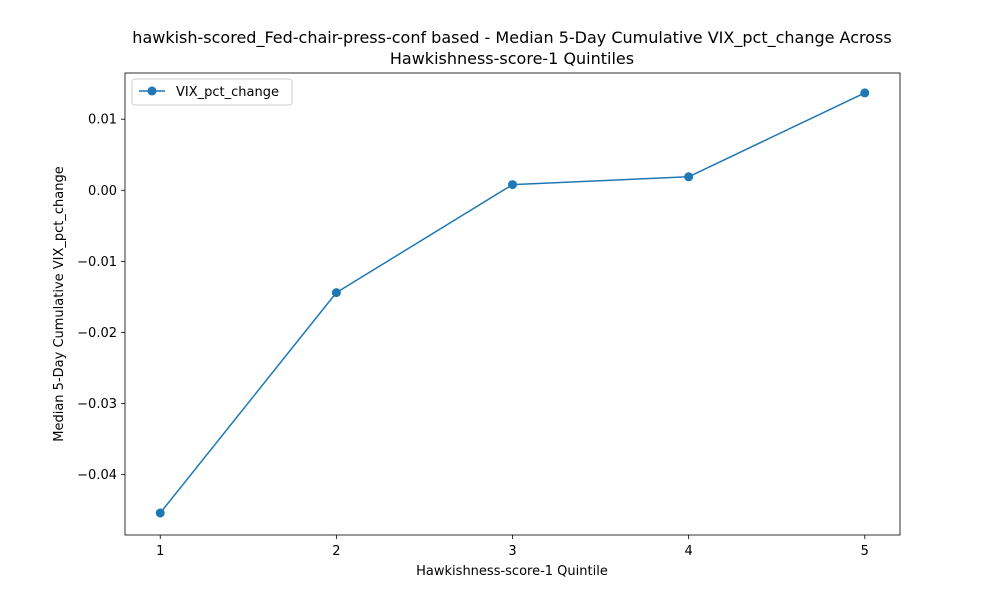  I want to click on y-tick-label: 0.00, so click(102, 191).